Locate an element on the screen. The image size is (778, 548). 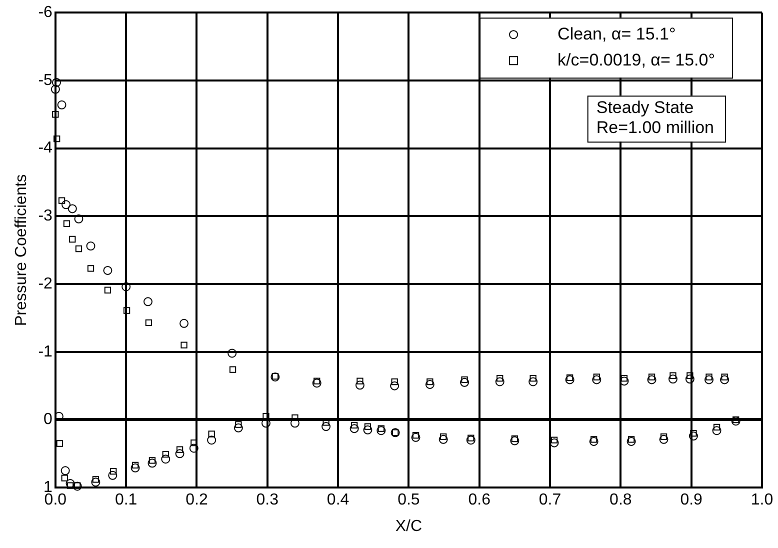
x-tick-label: 0.4 is located at coordinates (338, 500).